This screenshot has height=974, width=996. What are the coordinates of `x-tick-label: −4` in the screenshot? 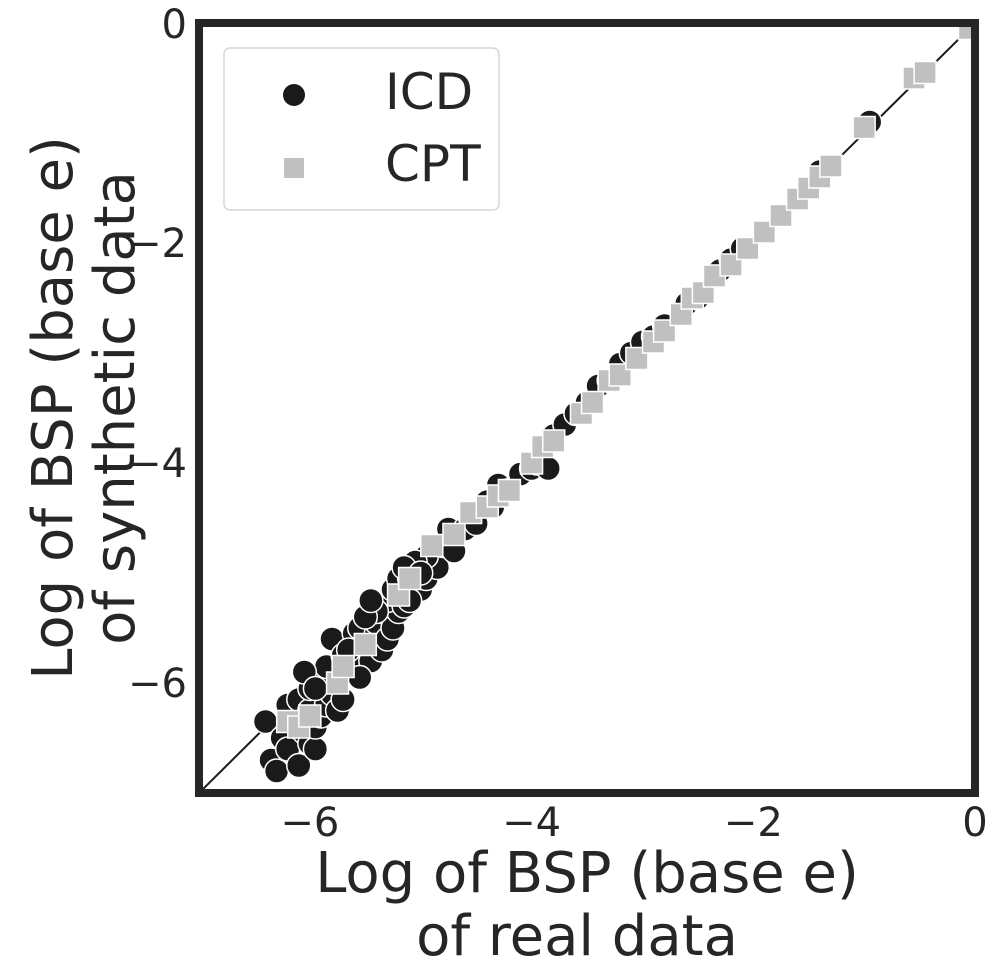 It's located at (531, 823).